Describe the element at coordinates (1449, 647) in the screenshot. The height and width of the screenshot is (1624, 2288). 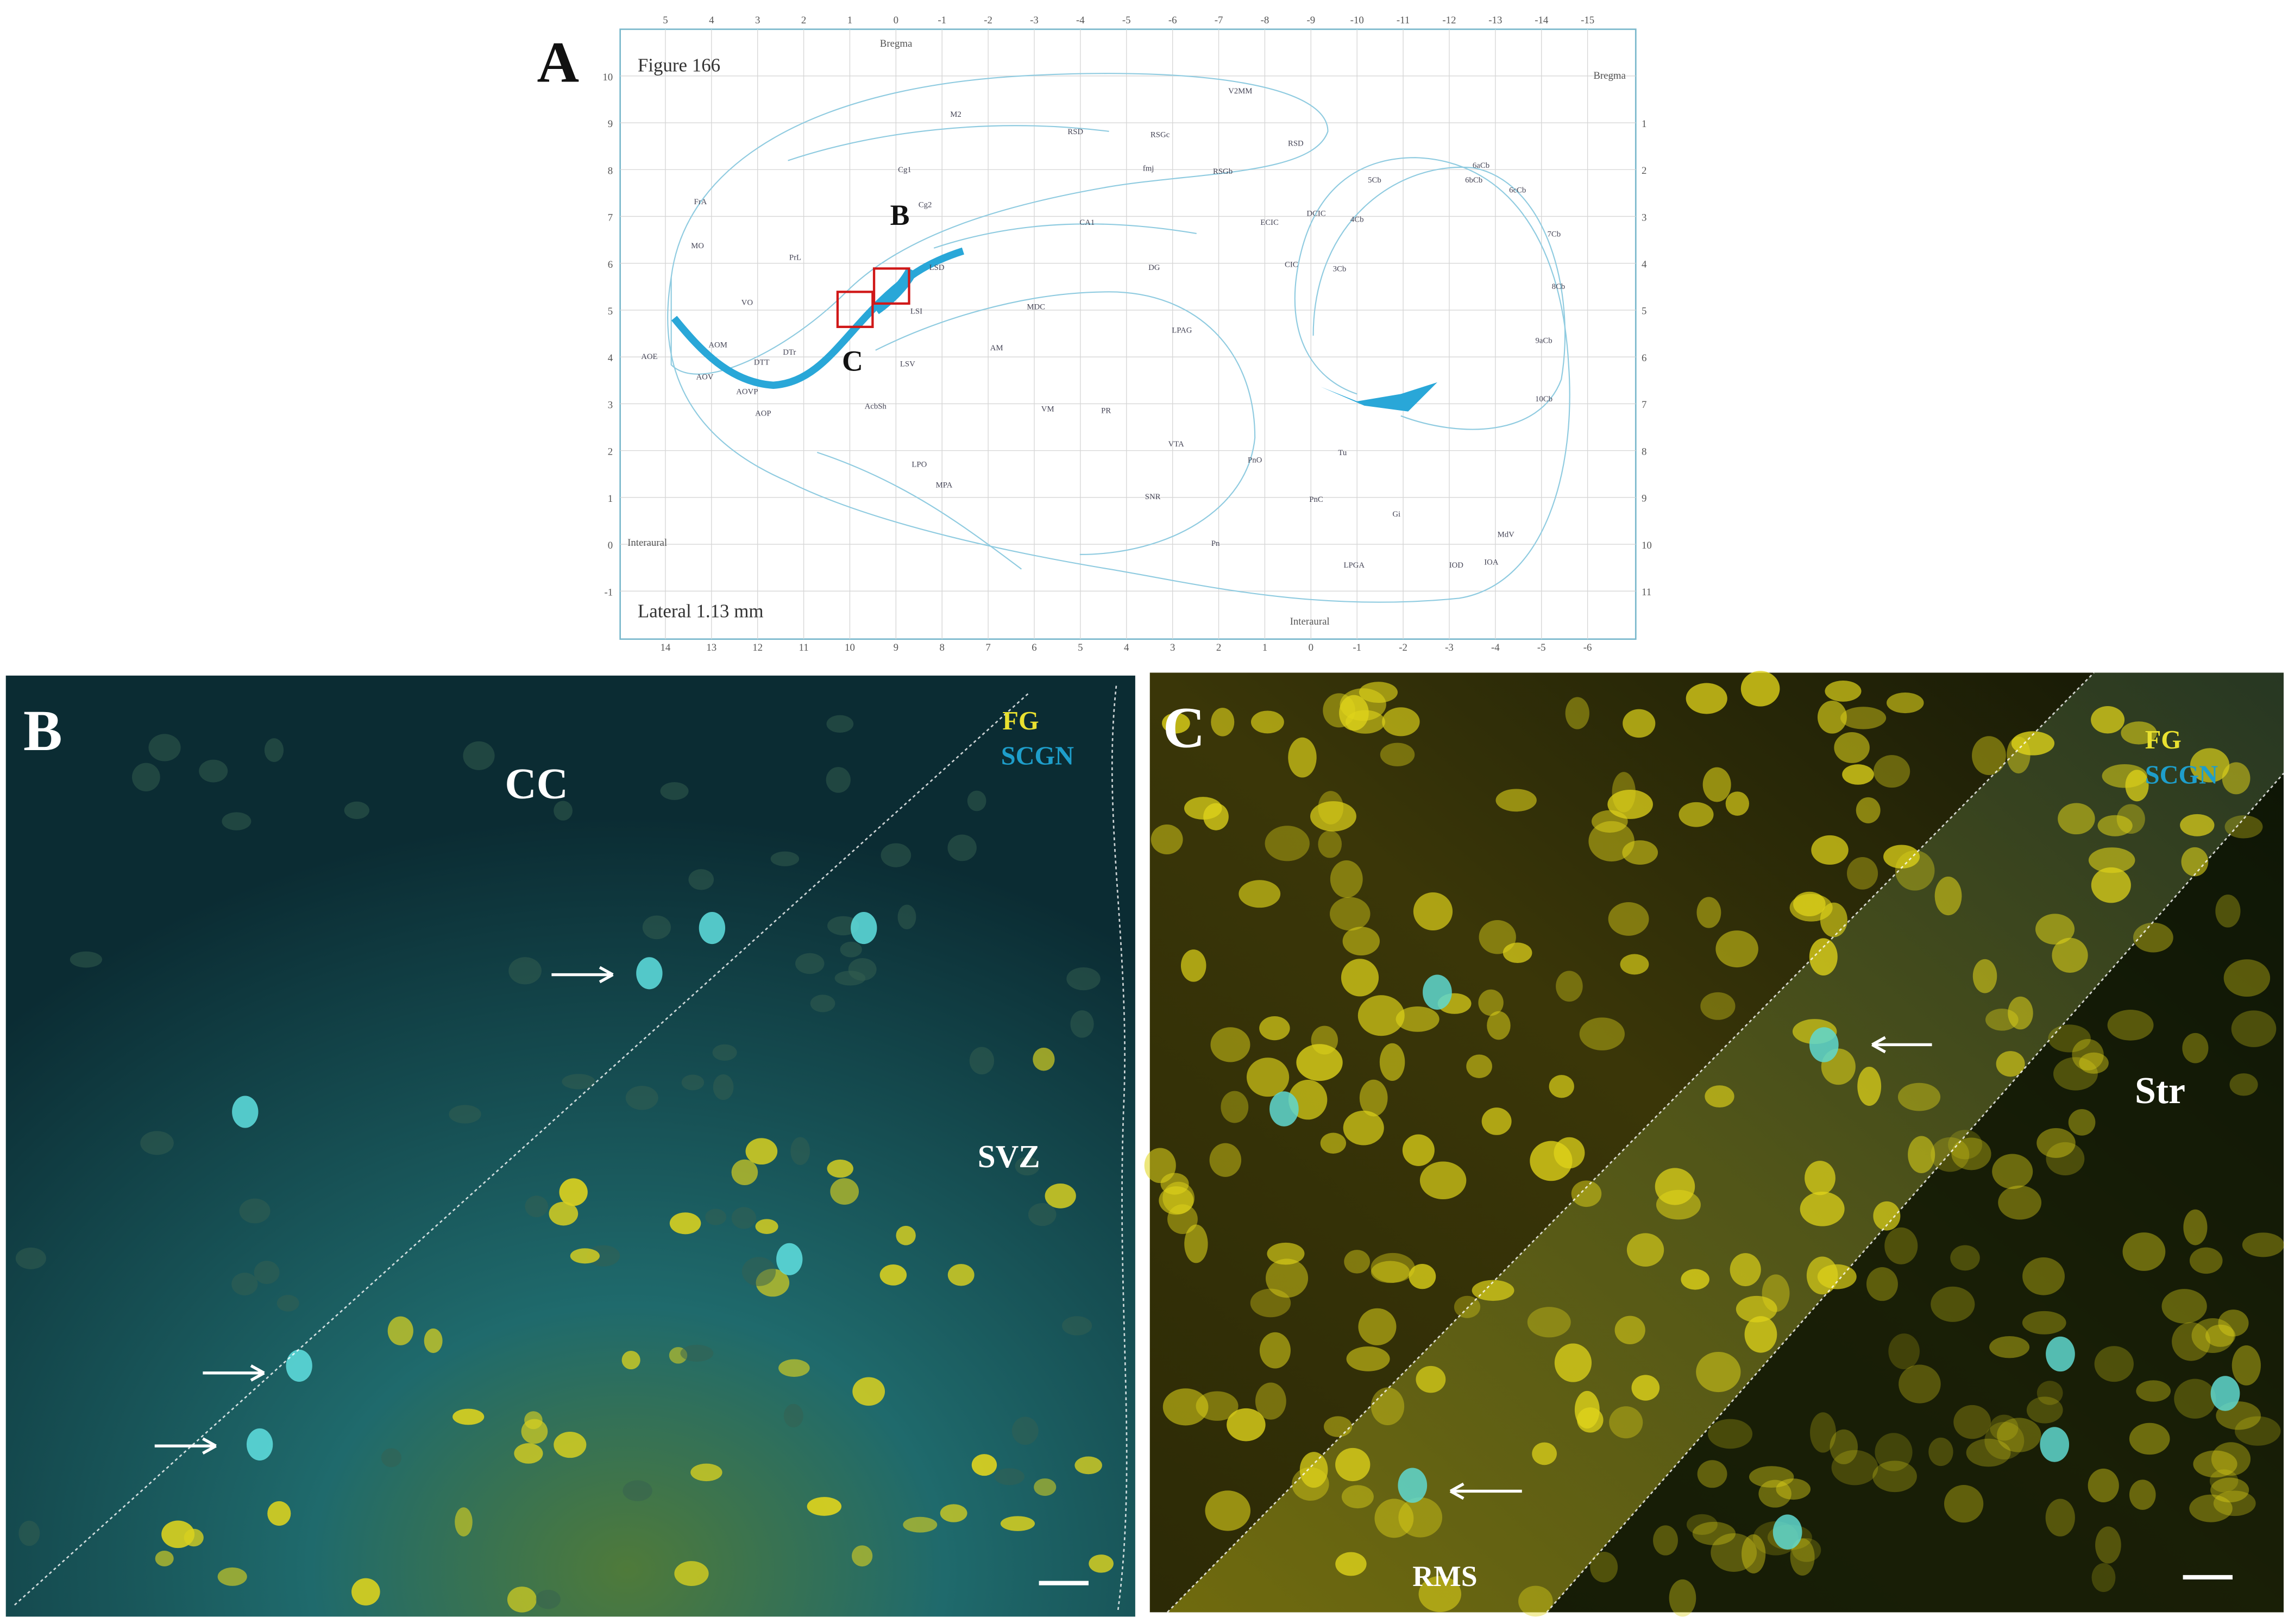
I see `scale-label: -3` at that location.